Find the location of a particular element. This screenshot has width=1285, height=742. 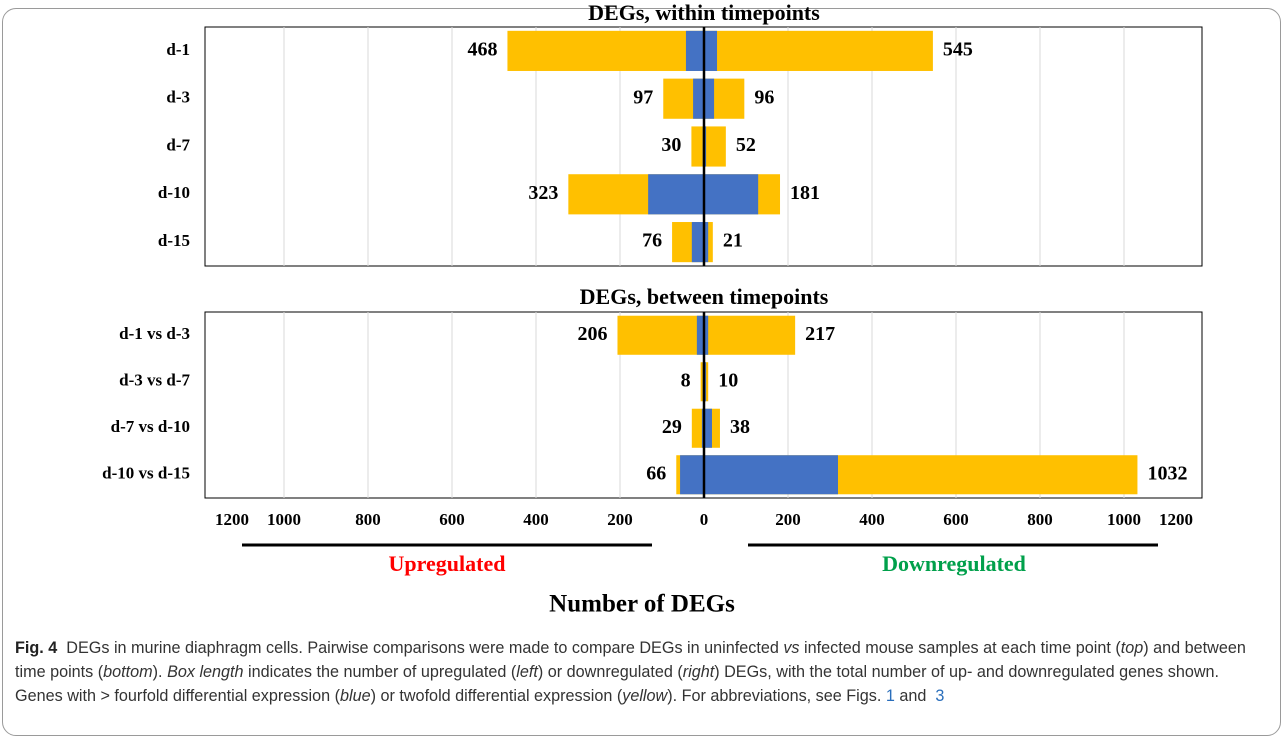

value-label: 10 is located at coordinates (728, 380).